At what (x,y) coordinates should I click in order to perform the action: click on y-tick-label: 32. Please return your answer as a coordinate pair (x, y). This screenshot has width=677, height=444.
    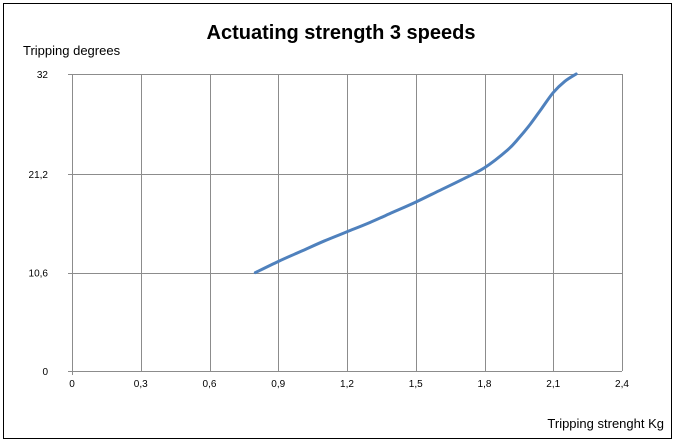
    Looking at the image, I should click on (43, 75).